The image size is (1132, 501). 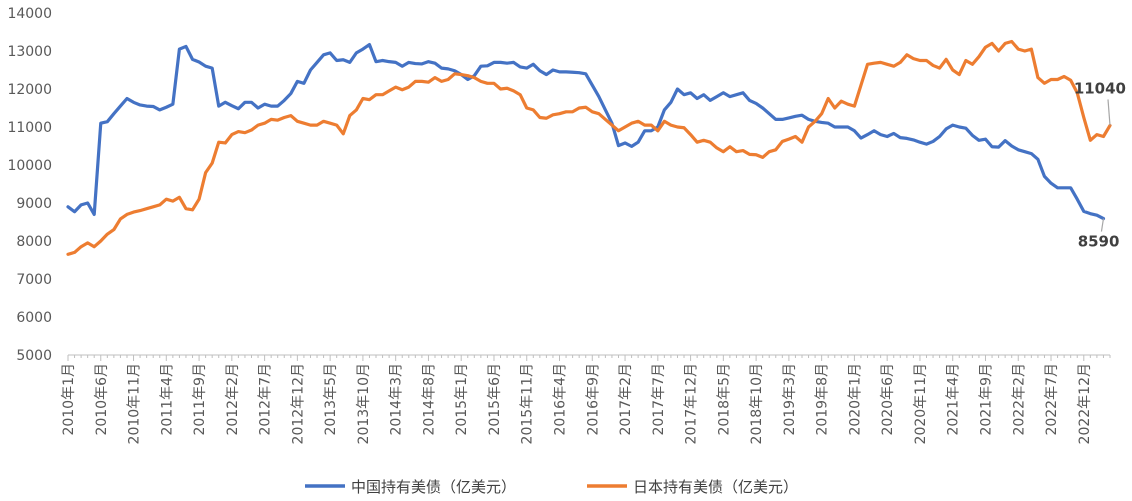 I want to click on x-tick-label: 2010年11月, so click(x=135, y=403).